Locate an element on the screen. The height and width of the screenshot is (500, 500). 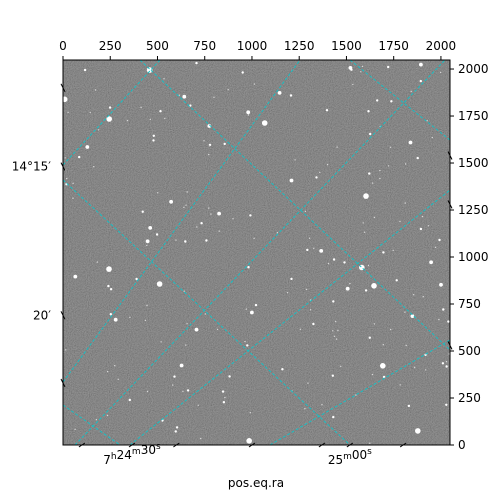
top-tick-label: 500 is located at coordinates (157, 46).